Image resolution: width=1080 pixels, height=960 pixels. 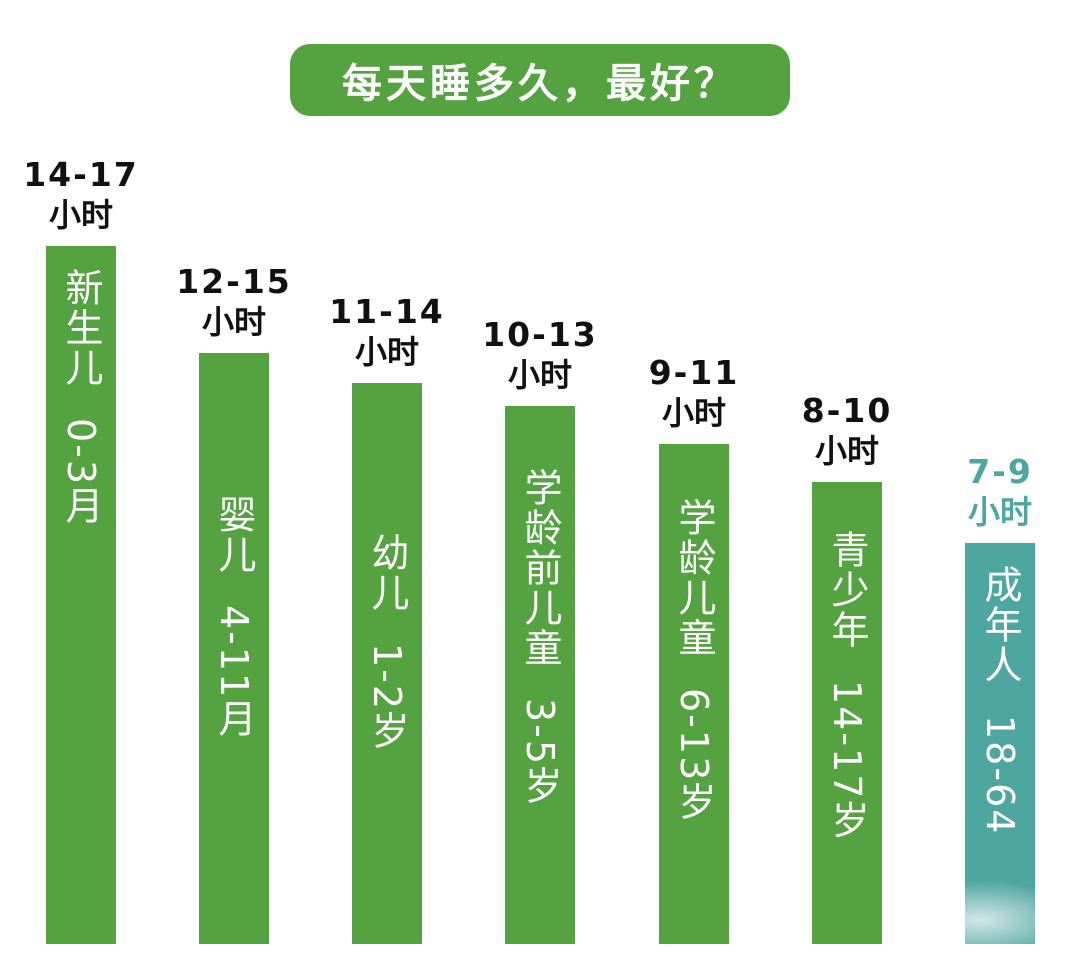 I want to click on bar-group-newborn: 14-17 小时 新生儿0-3月, so click(x=81, y=480).